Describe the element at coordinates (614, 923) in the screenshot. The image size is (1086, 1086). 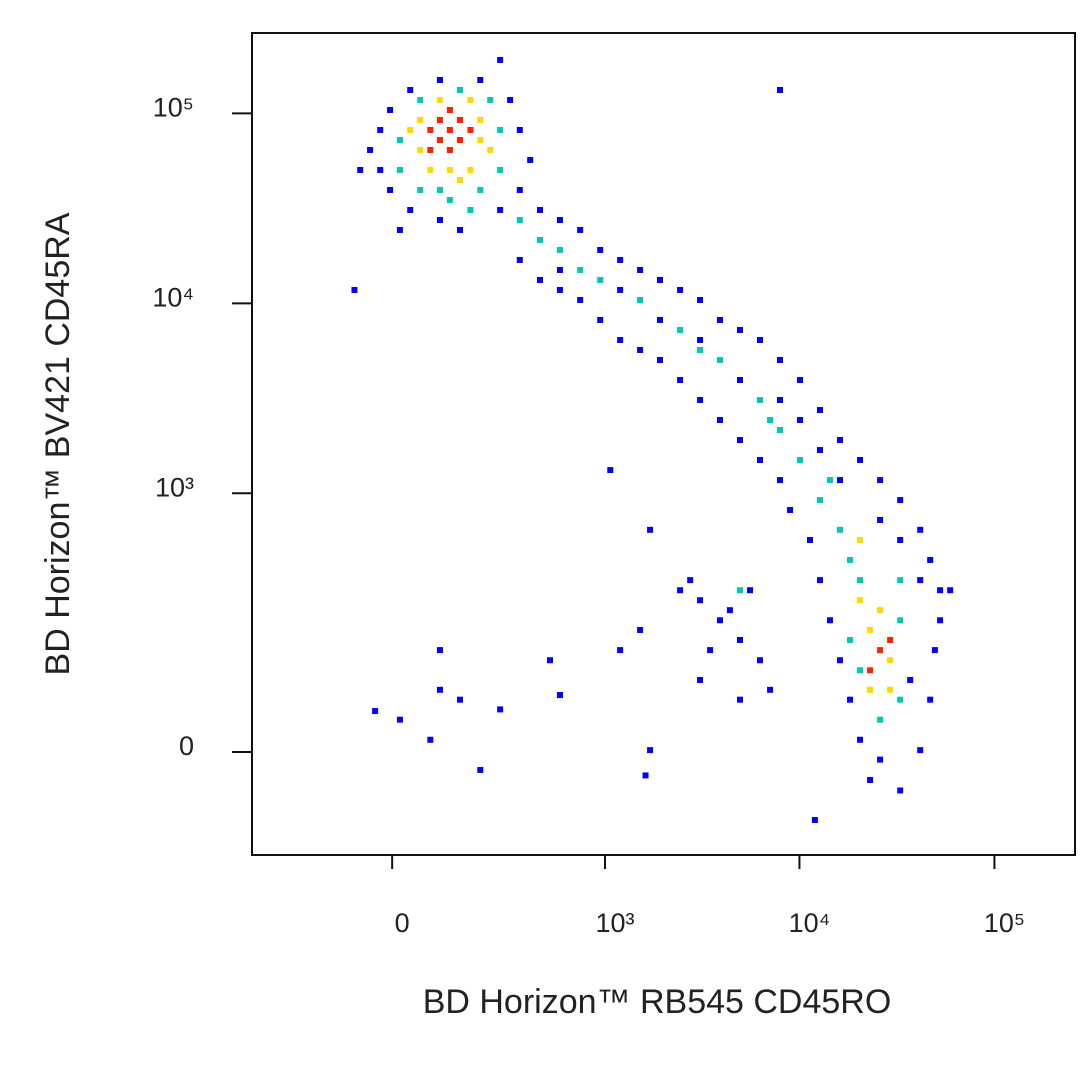
I see `x-tick-label: 10³` at that location.